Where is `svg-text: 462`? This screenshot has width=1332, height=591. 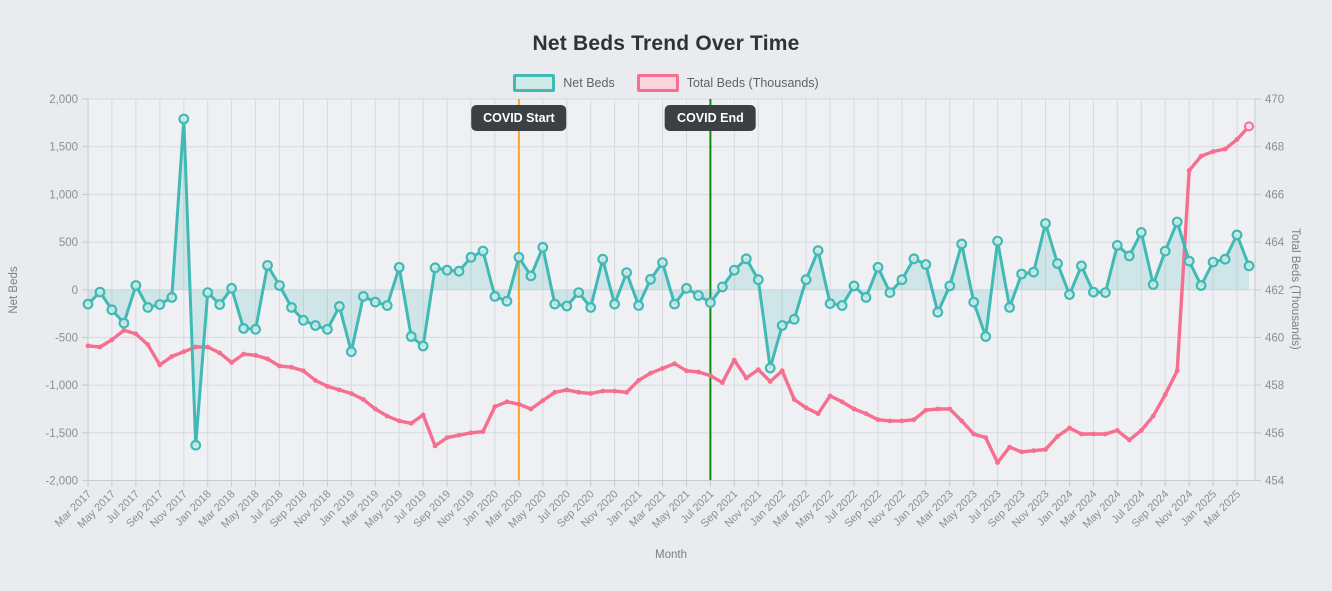 svg-text: 462 is located at coordinates (1274, 291).